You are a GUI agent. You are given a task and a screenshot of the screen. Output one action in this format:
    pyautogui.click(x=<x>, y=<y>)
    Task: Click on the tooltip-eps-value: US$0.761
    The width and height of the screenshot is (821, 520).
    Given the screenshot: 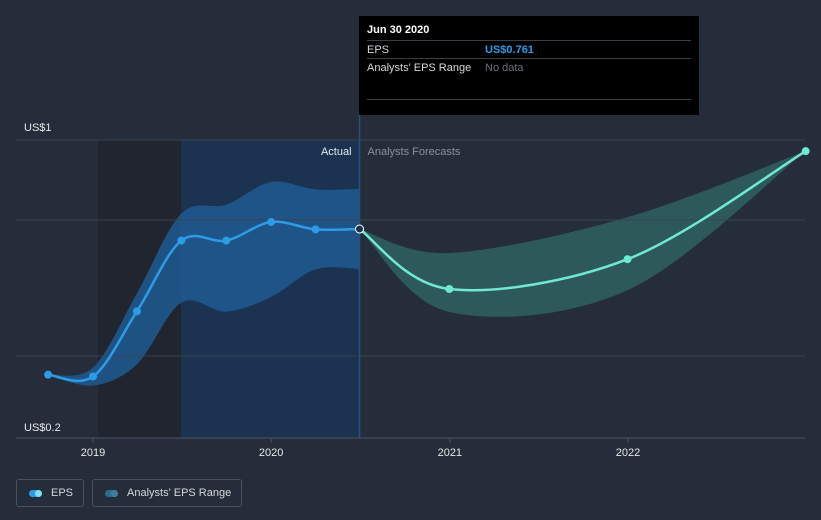 What is the action you would take?
    pyautogui.click(x=509, y=49)
    